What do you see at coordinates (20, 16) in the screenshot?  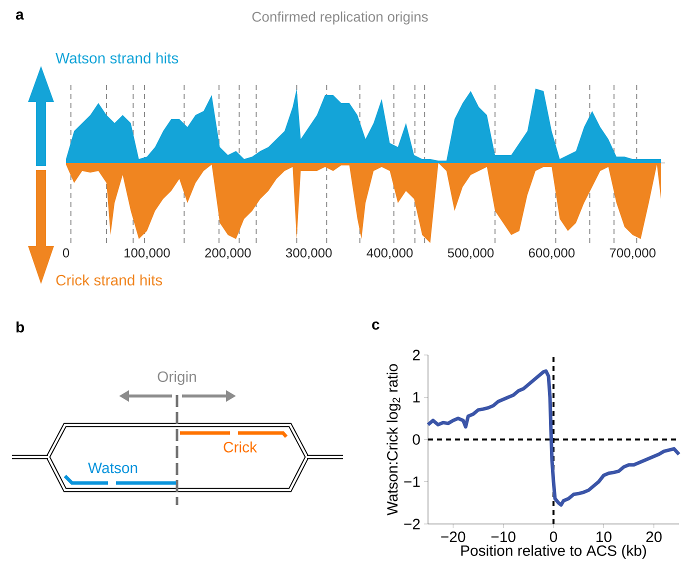 I see `chart-title: a` at bounding box center [20, 16].